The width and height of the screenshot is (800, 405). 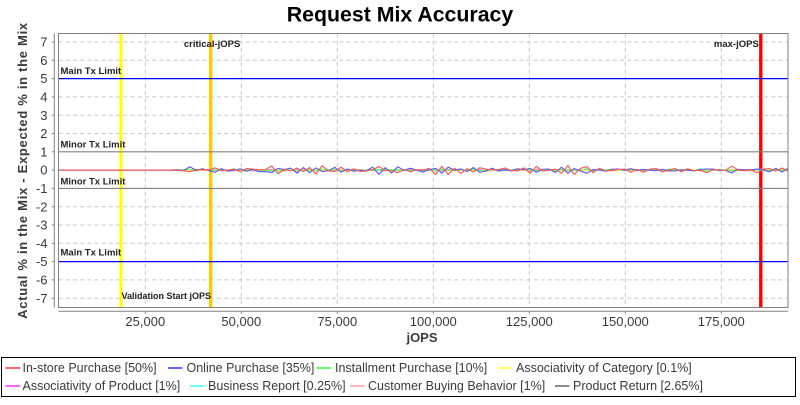 What do you see at coordinates (411, 368) in the screenshot?
I see `svg-text: Installment Purchase [10%]` at bounding box center [411, 368].